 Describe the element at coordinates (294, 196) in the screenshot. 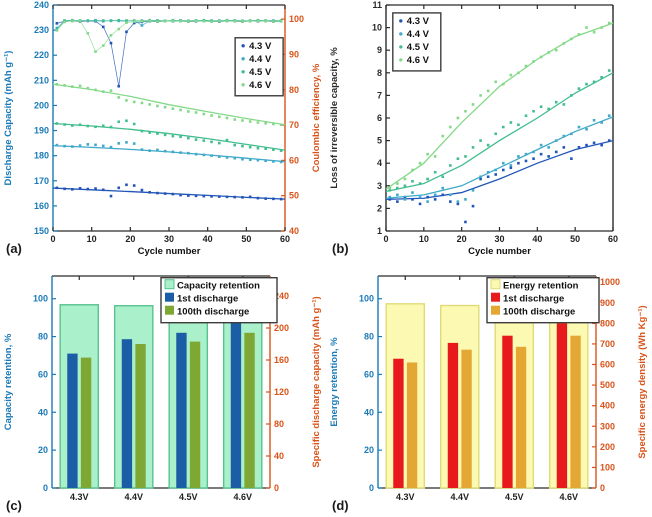

I see `svg-text: 50` at that location.